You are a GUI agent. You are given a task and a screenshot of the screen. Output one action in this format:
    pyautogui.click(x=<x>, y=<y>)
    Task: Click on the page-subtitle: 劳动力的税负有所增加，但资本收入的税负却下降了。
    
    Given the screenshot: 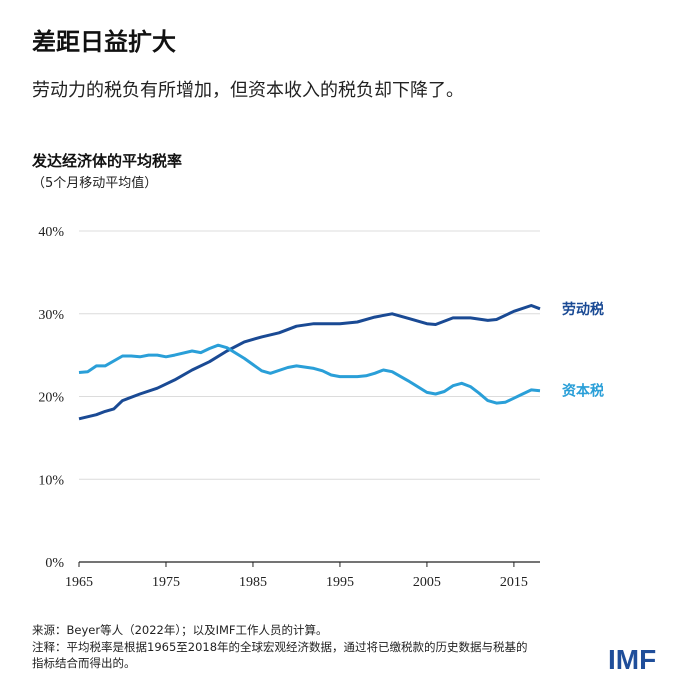 What is the action you would take?
    pyautogui.click(x=248, y=90)
    